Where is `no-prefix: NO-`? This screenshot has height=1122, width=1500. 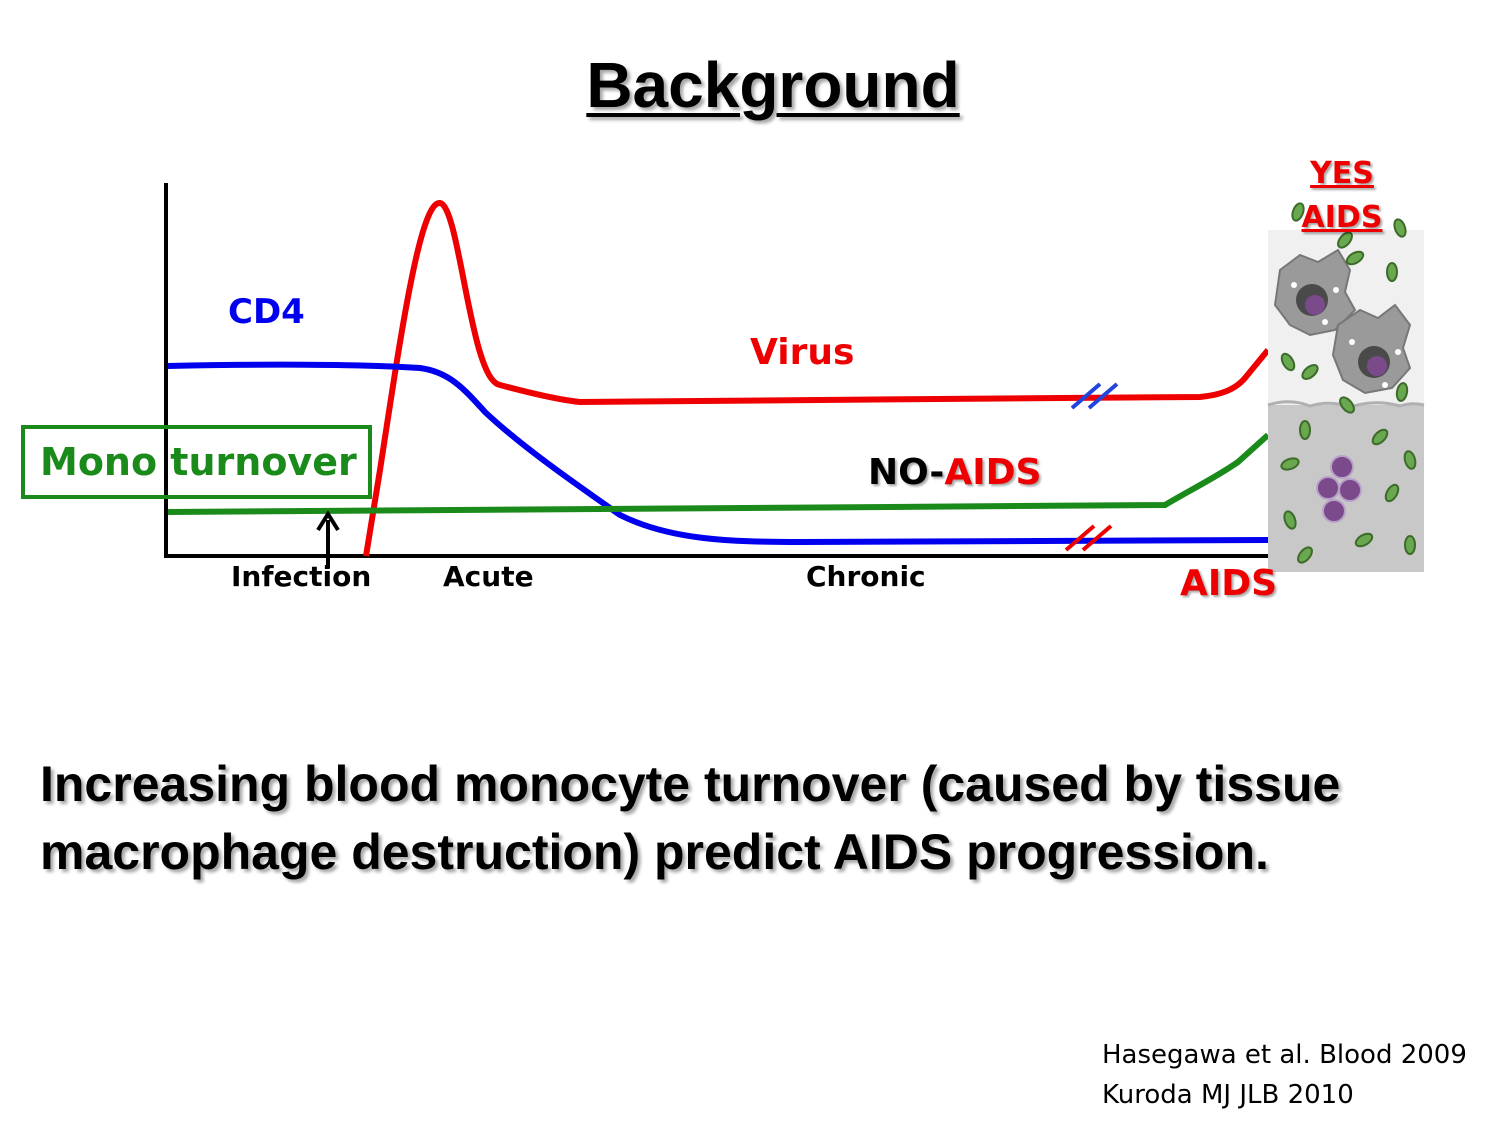 no-prefix: NO- is located at coordinates (906, 472).